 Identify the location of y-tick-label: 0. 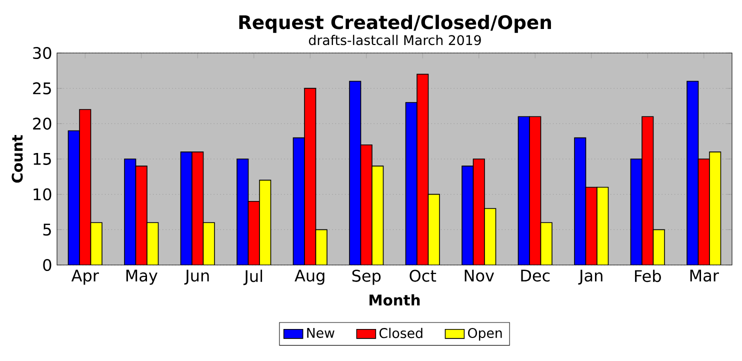
(47, 265).